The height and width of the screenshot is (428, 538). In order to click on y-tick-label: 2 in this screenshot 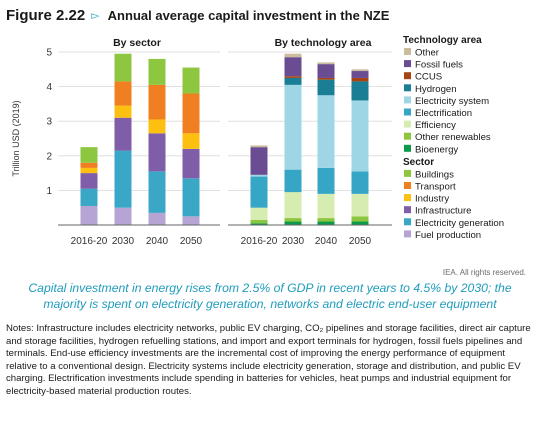, I will do `click(49, 156)`.